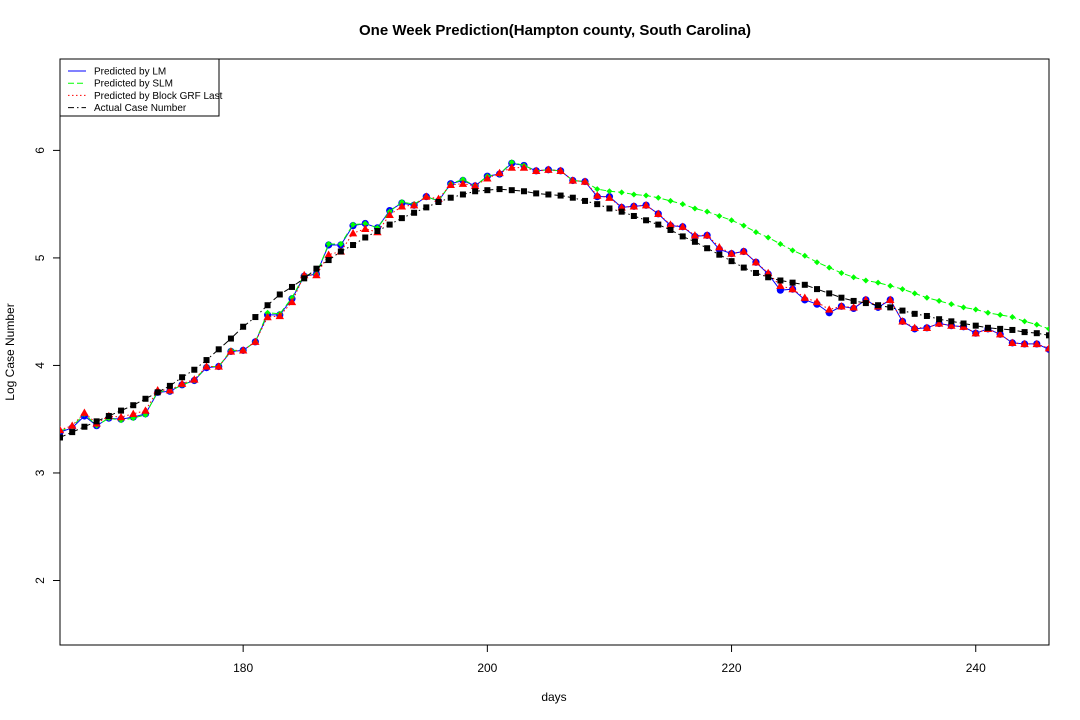  Describe the element at coordinates (133, 84) in the screenshot. I see `legend-label-1: Predicted by SLM` at that location.